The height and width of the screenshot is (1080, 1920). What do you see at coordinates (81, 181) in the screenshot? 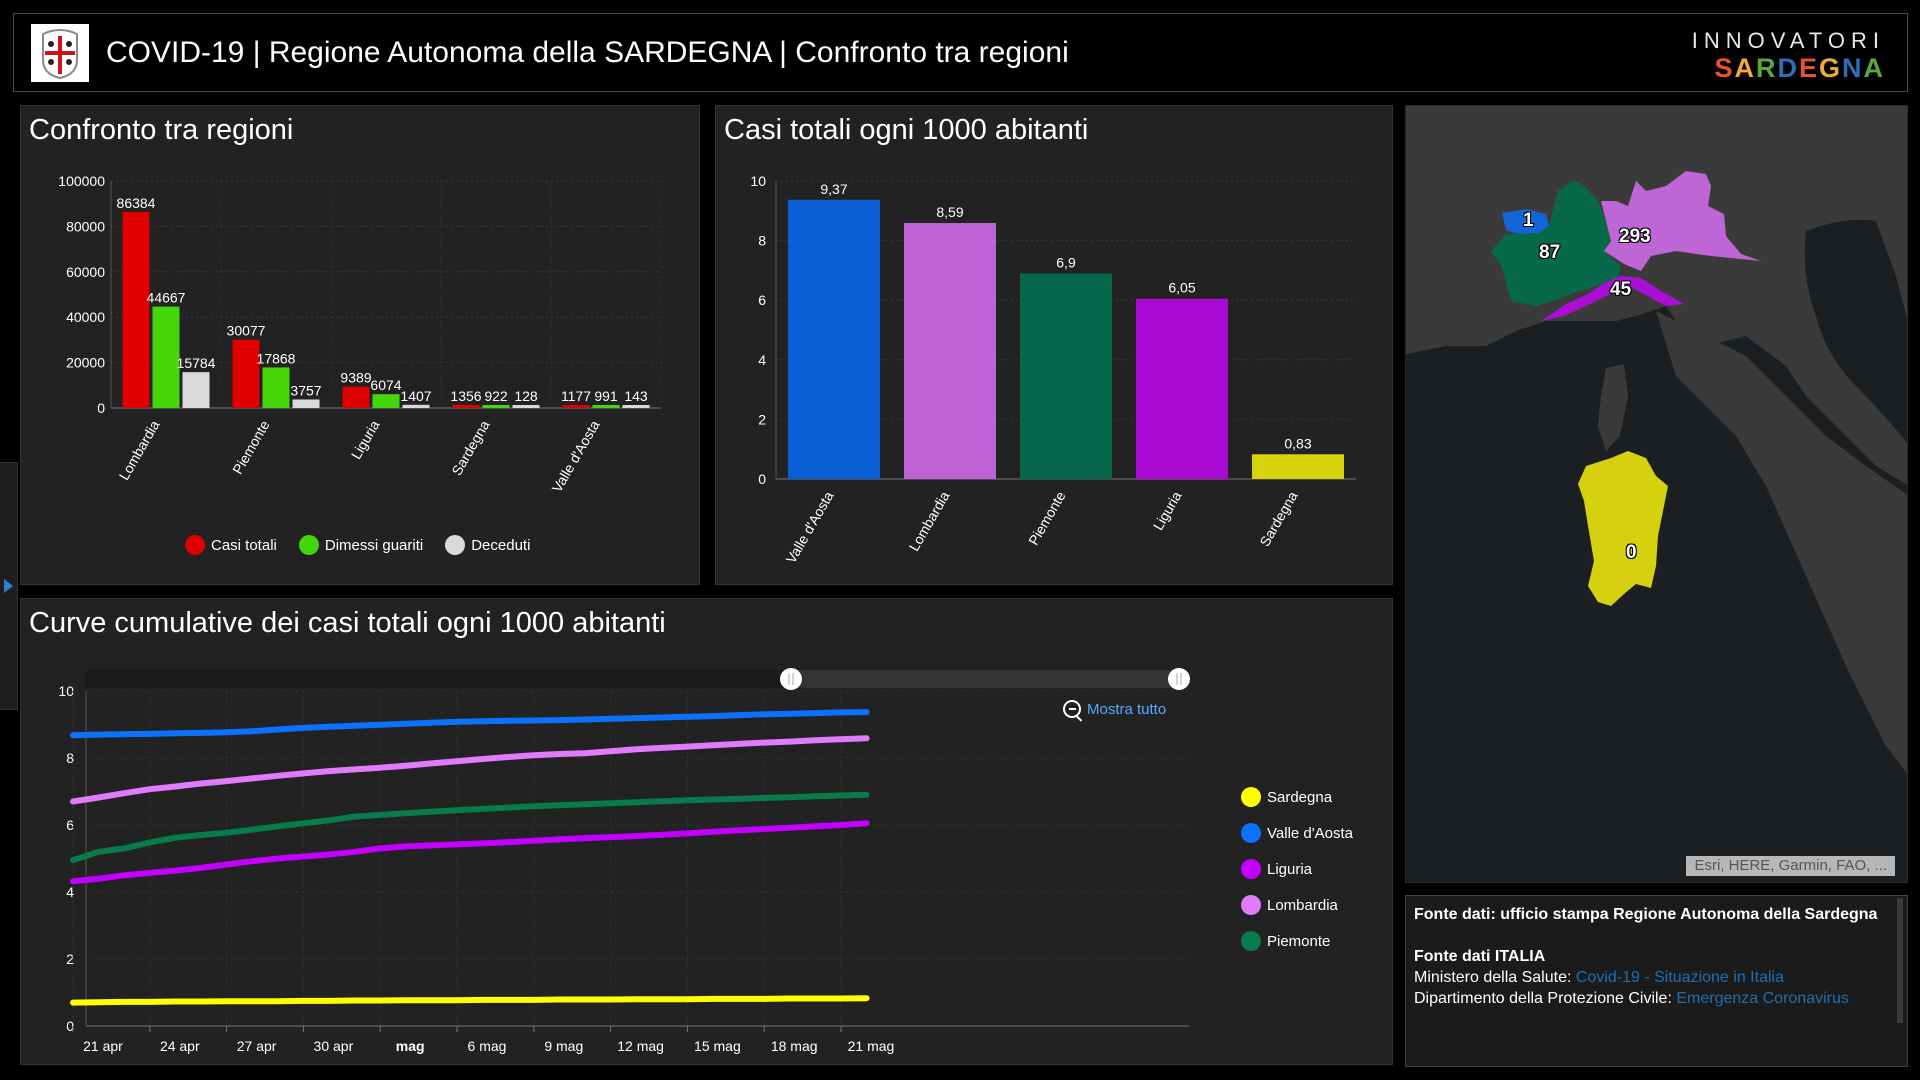
I see `y-tick-label: 100000` at bounding box center [81, 181].